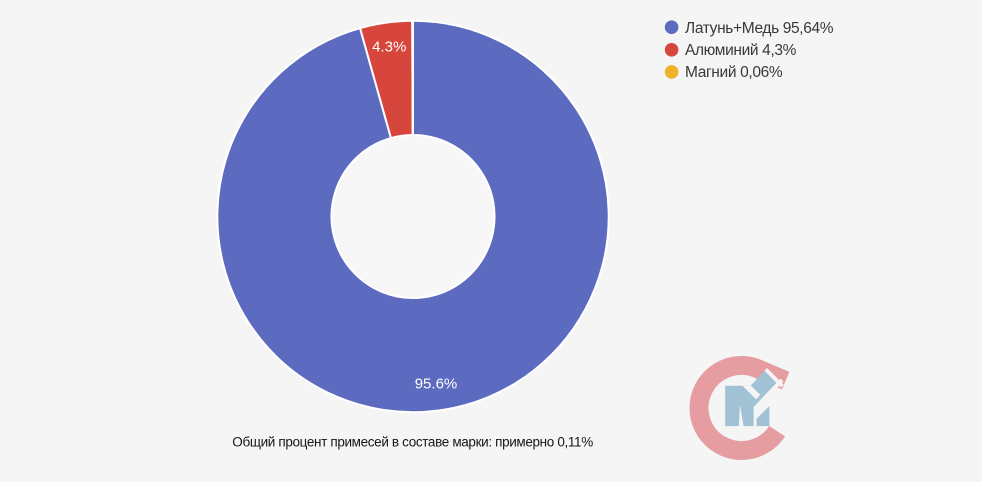 The image size is (982, 482). Describe the element at coordinates (741, 50) in the screenshot. I see `svg-text: Алюминий 4,3%` at that location.